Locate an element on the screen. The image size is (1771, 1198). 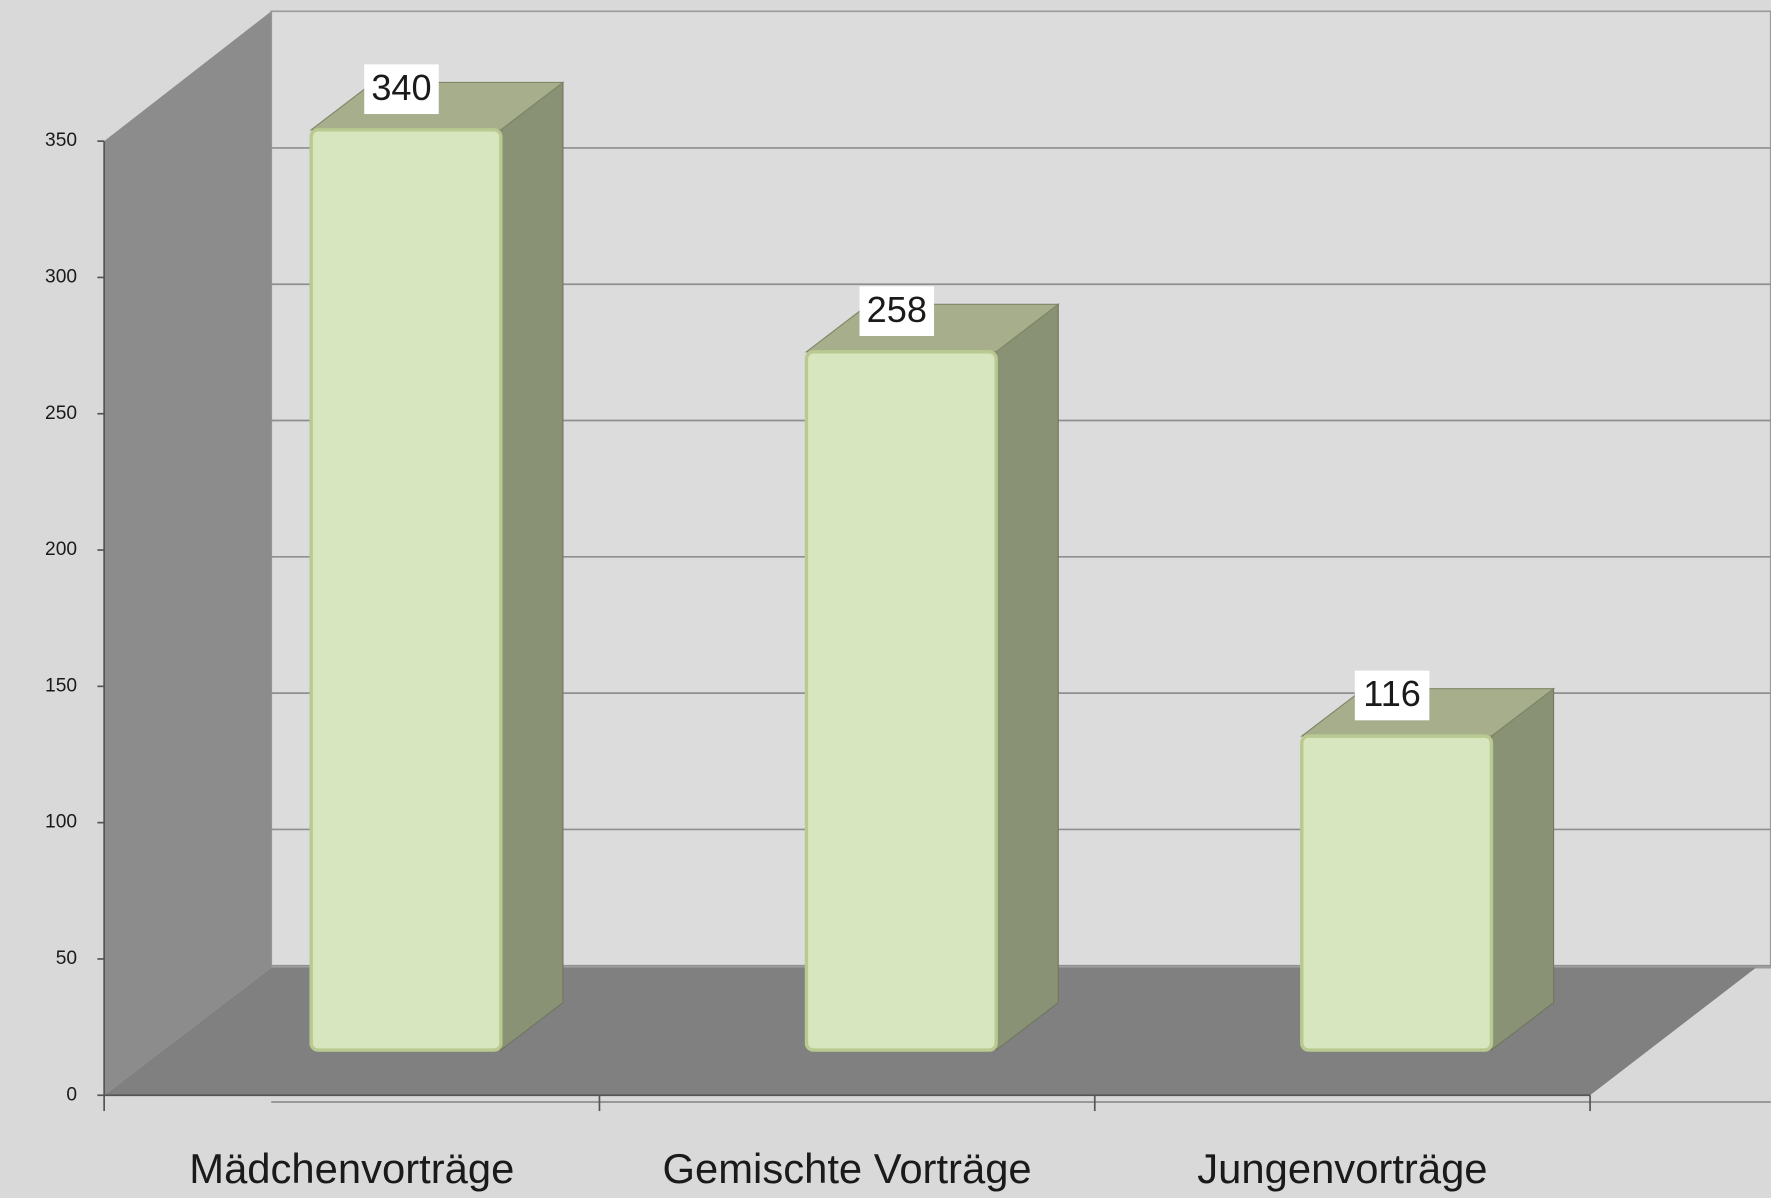
data-label: 258 is located at coordinates (897, 309).